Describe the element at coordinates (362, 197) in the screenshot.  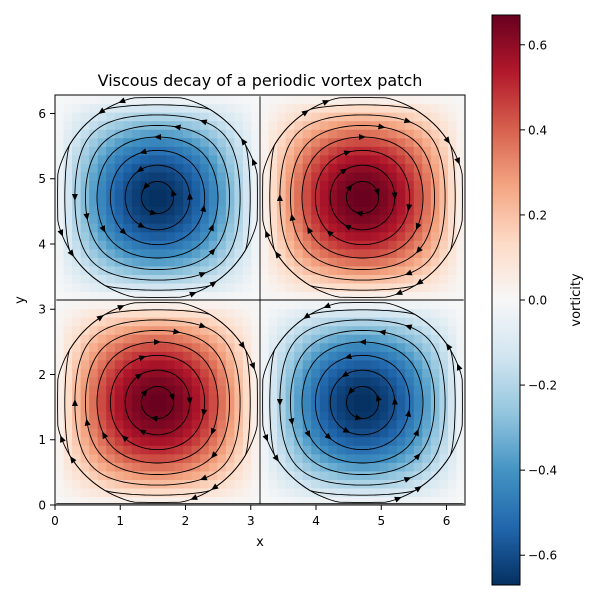
I see `streamline` at that location.